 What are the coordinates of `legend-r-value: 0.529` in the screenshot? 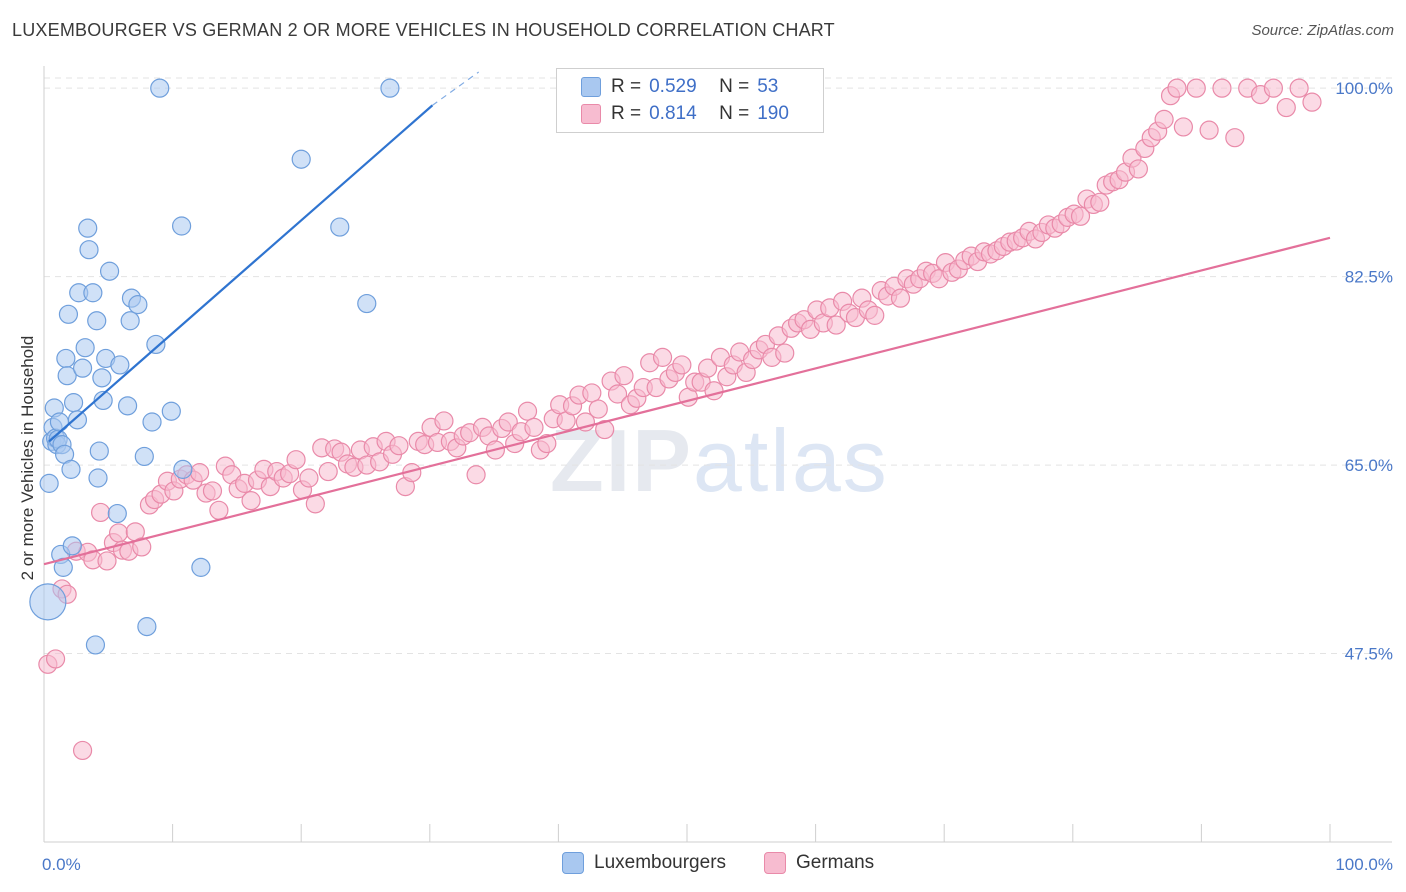 It's located at (673, 86).